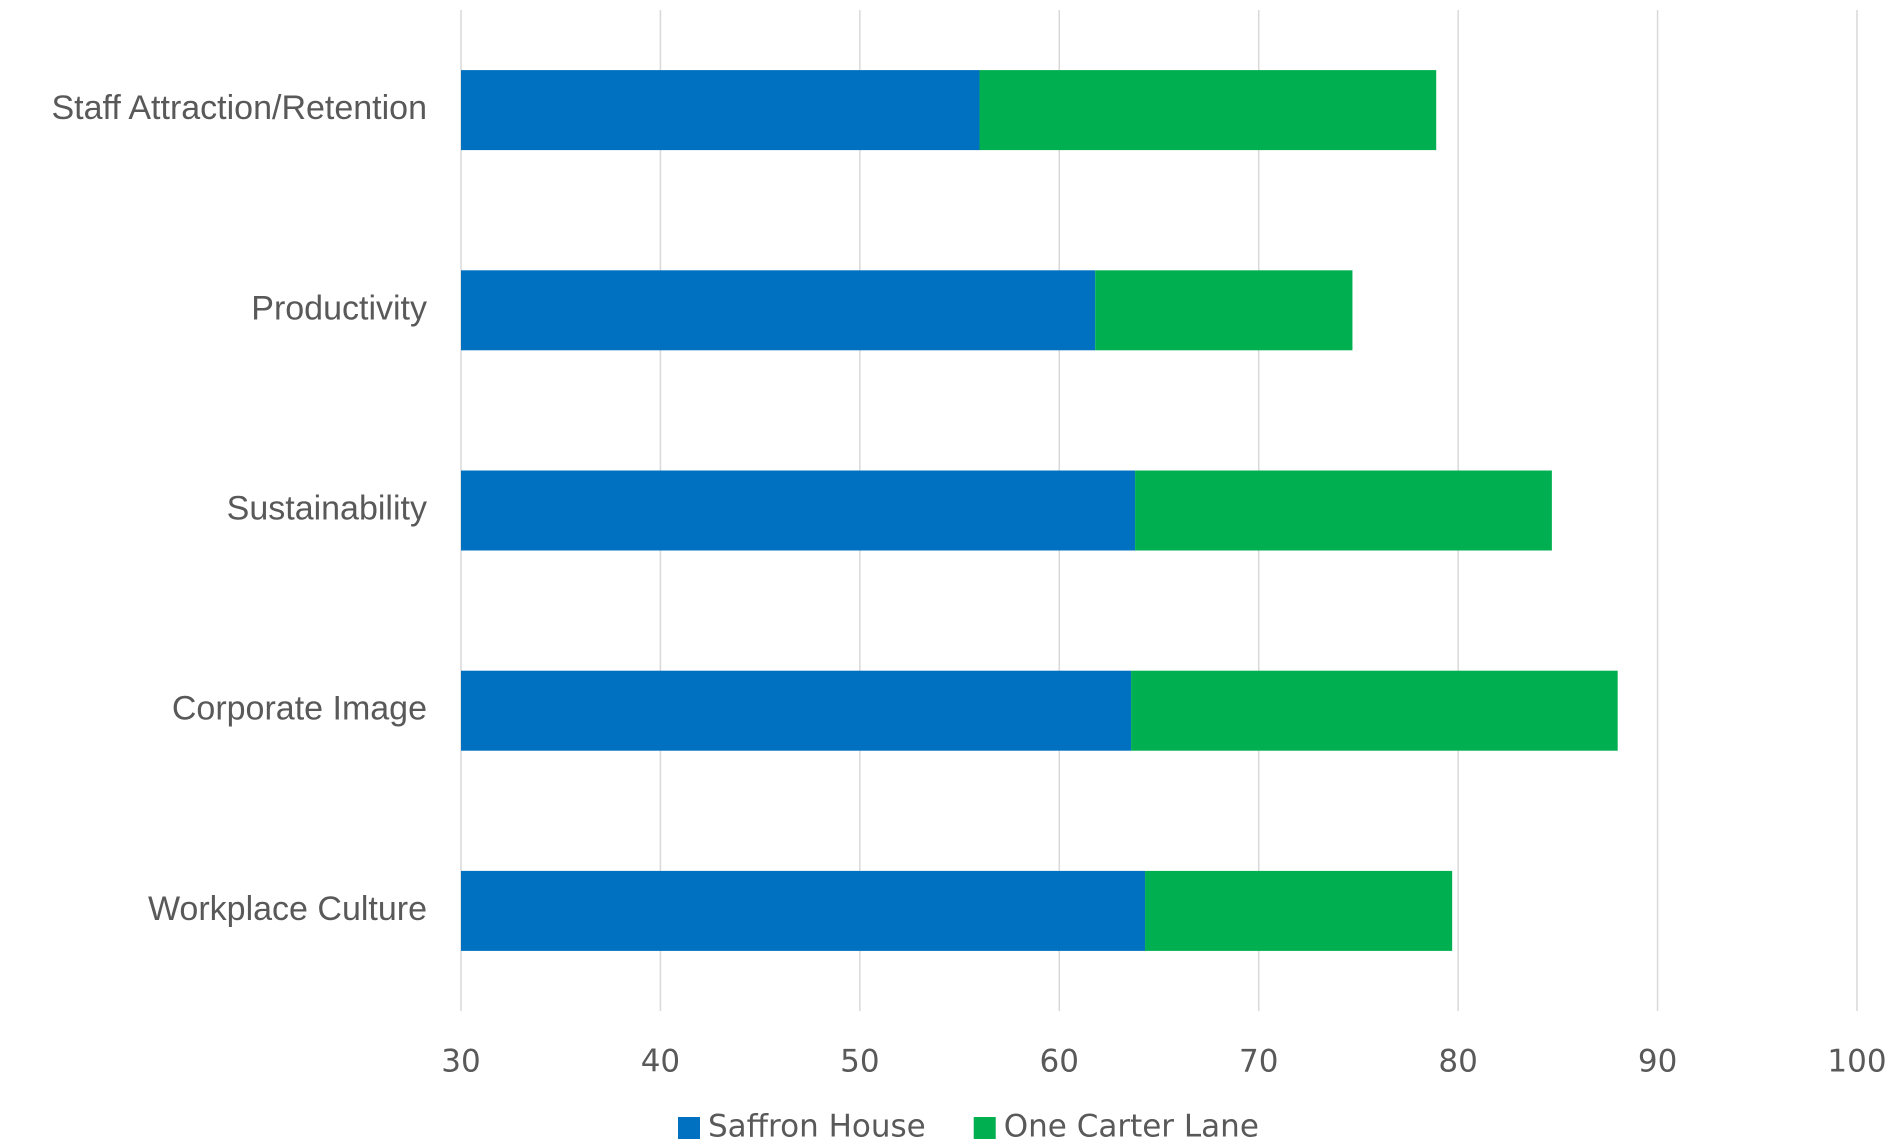 This screenshot has width=1893, height=1144. I want to click on x-tick-label: 80, so click(1457, 1062).